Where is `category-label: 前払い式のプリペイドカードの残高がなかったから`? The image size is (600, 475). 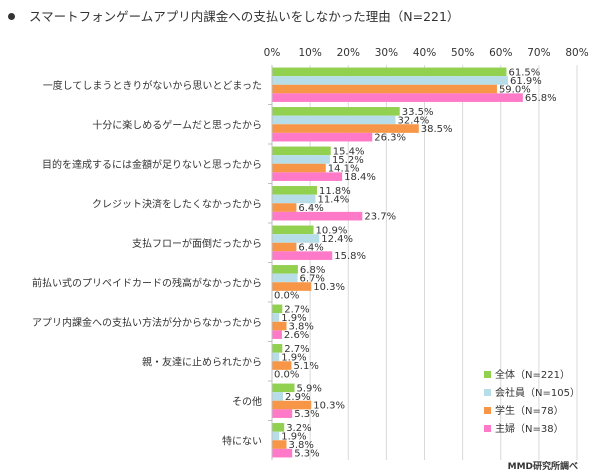
category-label: 前払い式のプリペイドカードの残高がなかったから is located at coordinates (147, 282).